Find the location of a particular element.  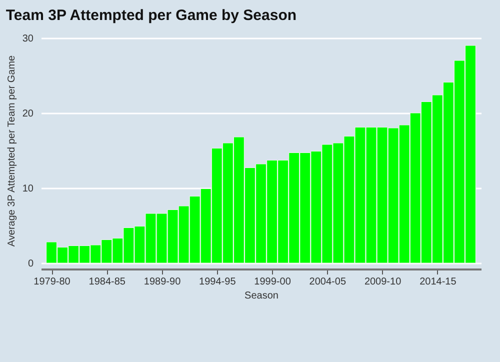

x-tick-label: 1999-00 is located at coordinates (273, 282).